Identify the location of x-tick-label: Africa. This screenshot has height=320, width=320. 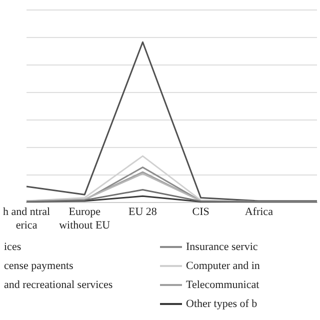
(259, 212).